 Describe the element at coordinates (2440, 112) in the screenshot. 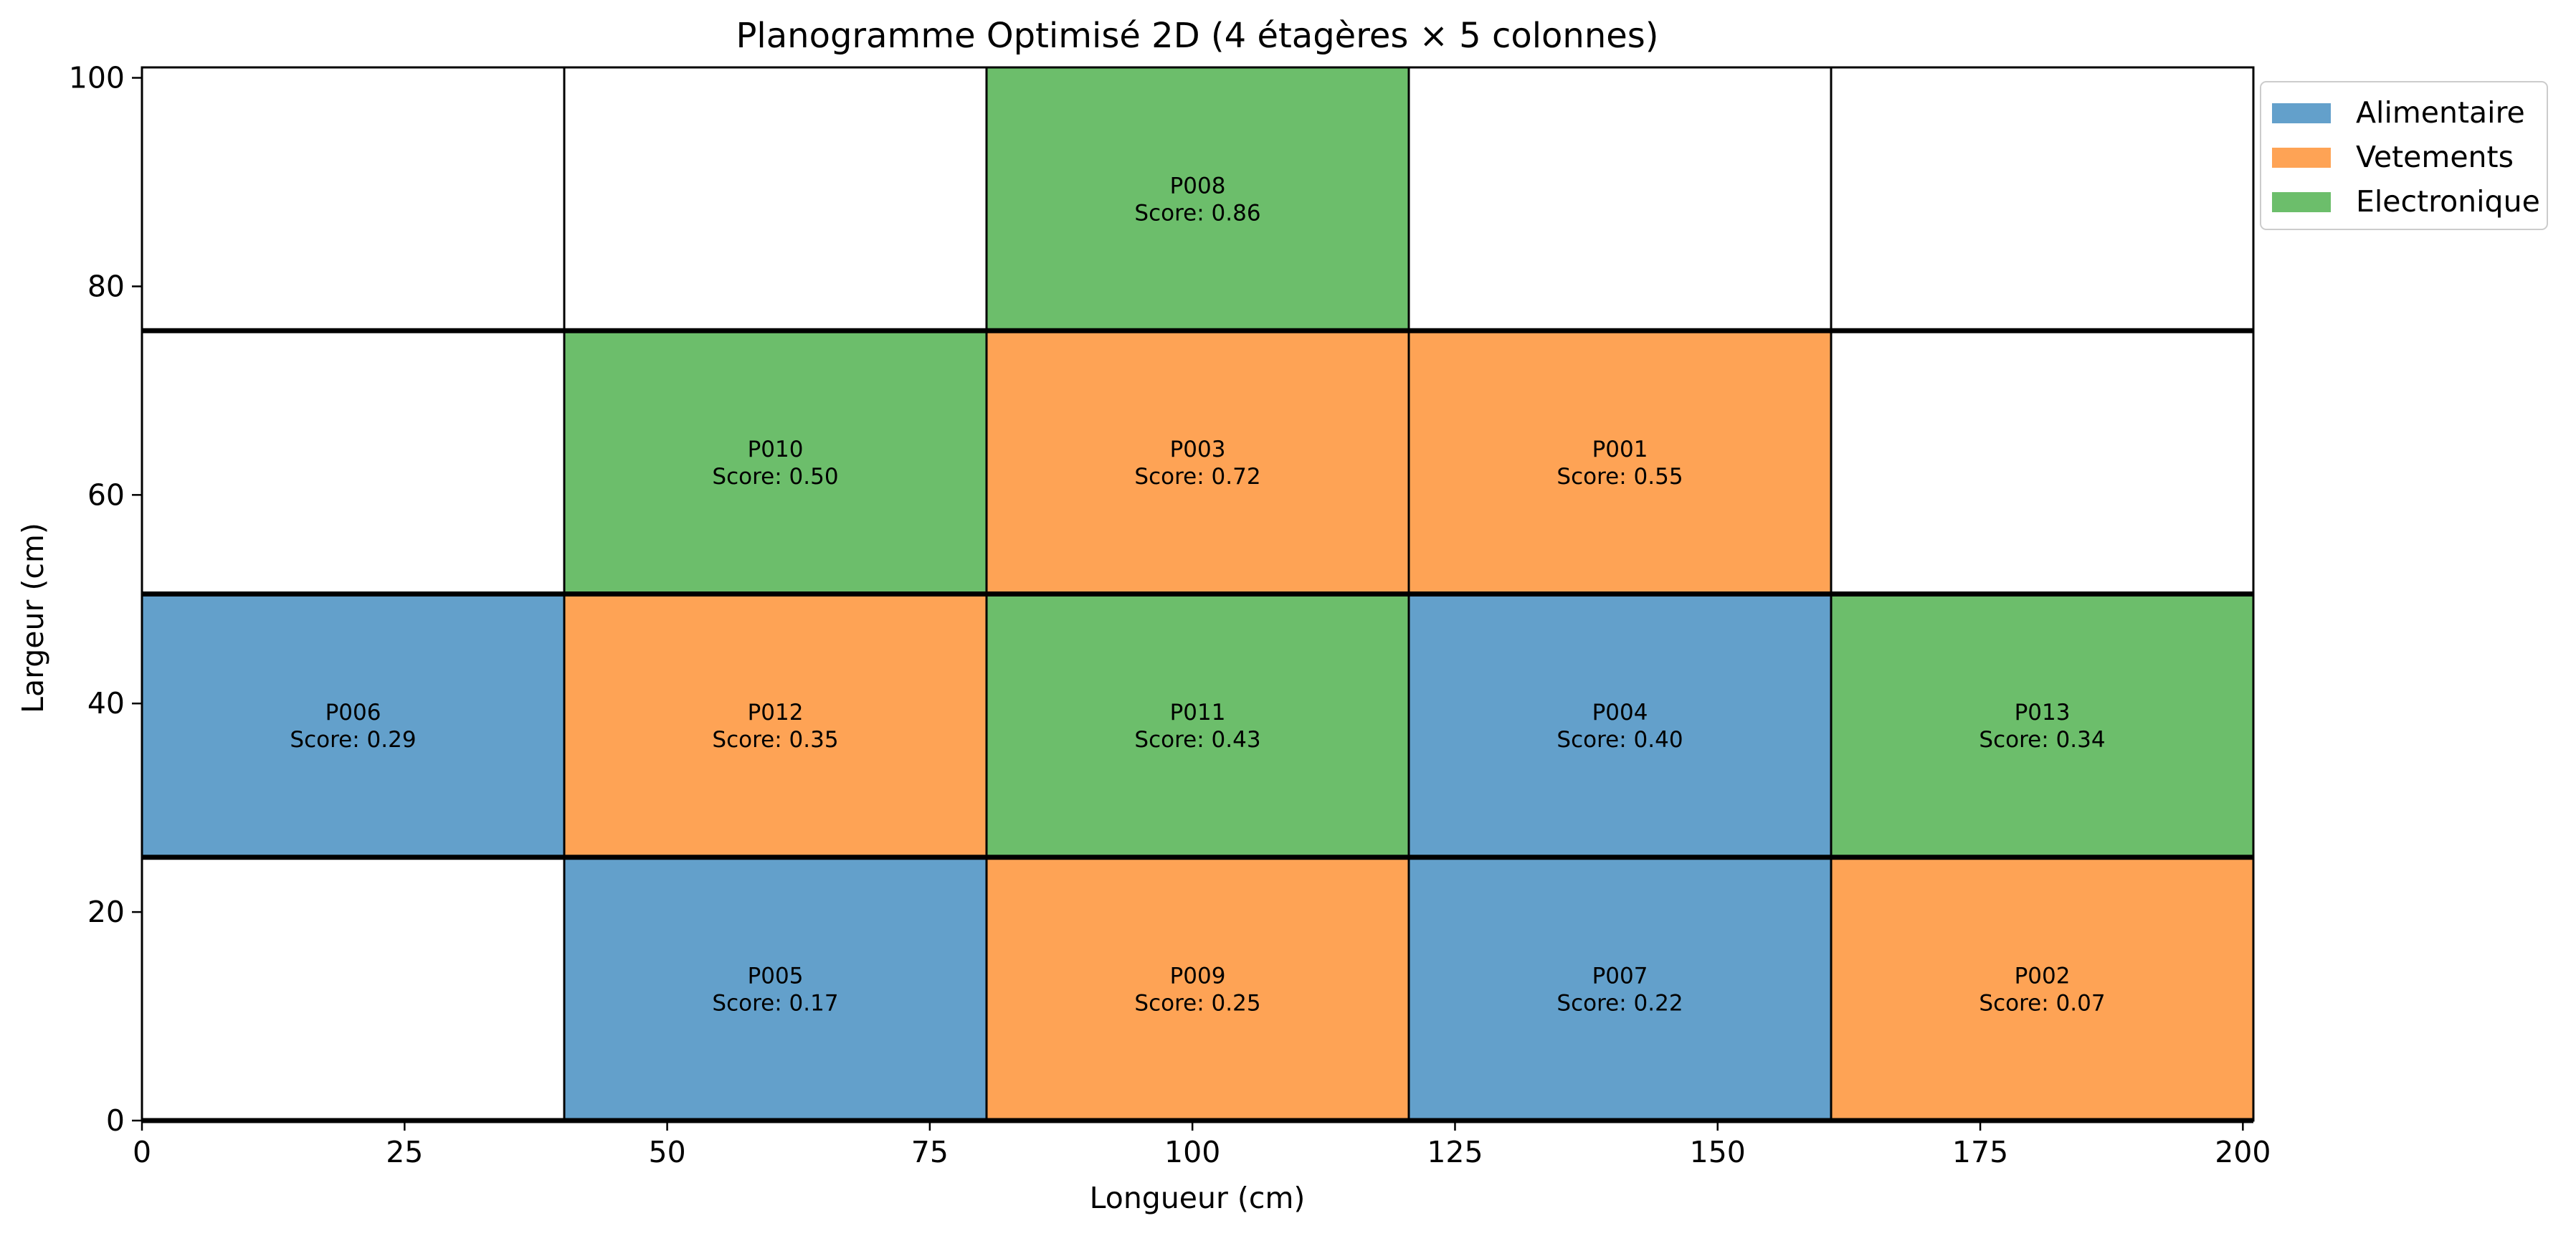

I see `legend-label-alimentaire: Alimentaire` at that location.